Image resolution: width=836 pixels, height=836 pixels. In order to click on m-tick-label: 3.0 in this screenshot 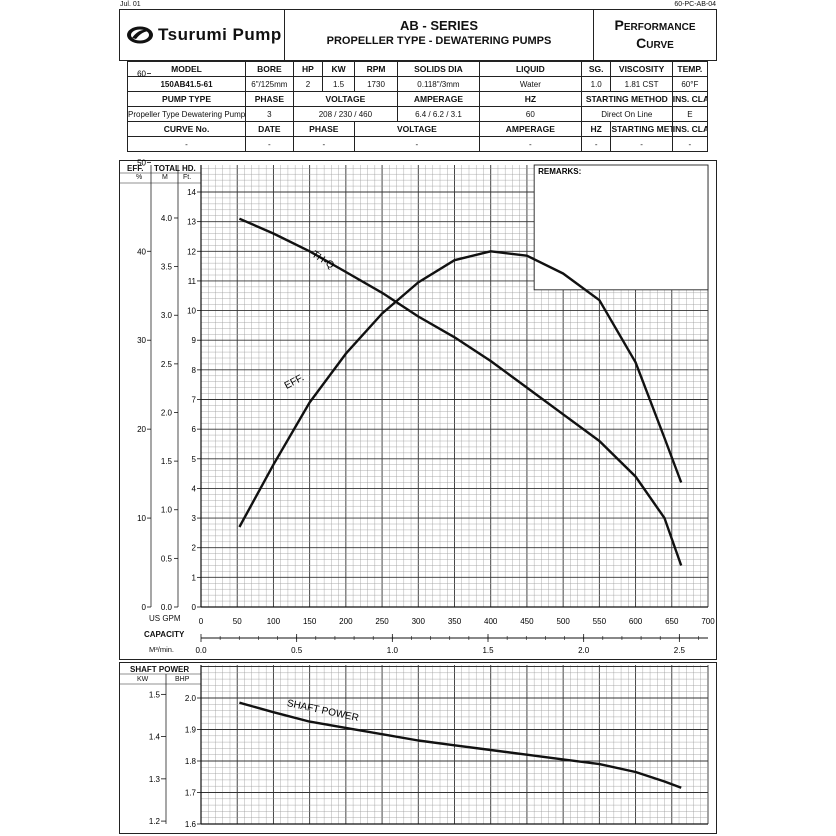, I will do `click(167, 315)`.